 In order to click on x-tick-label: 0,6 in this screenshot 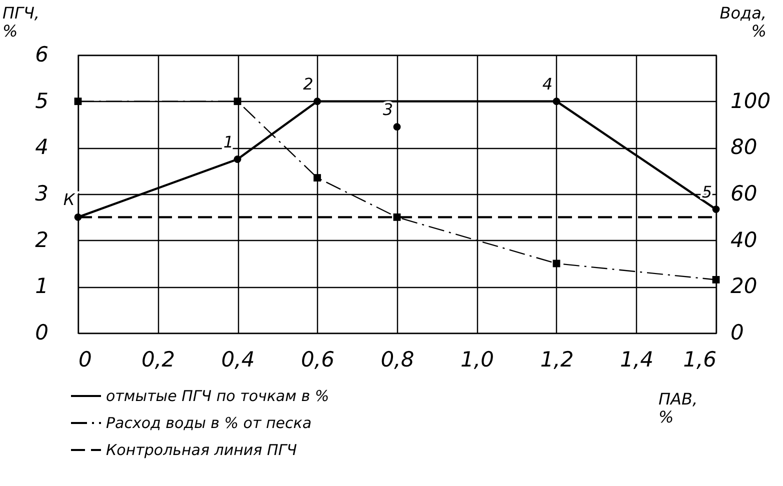, I will do `click(317, 360)`.